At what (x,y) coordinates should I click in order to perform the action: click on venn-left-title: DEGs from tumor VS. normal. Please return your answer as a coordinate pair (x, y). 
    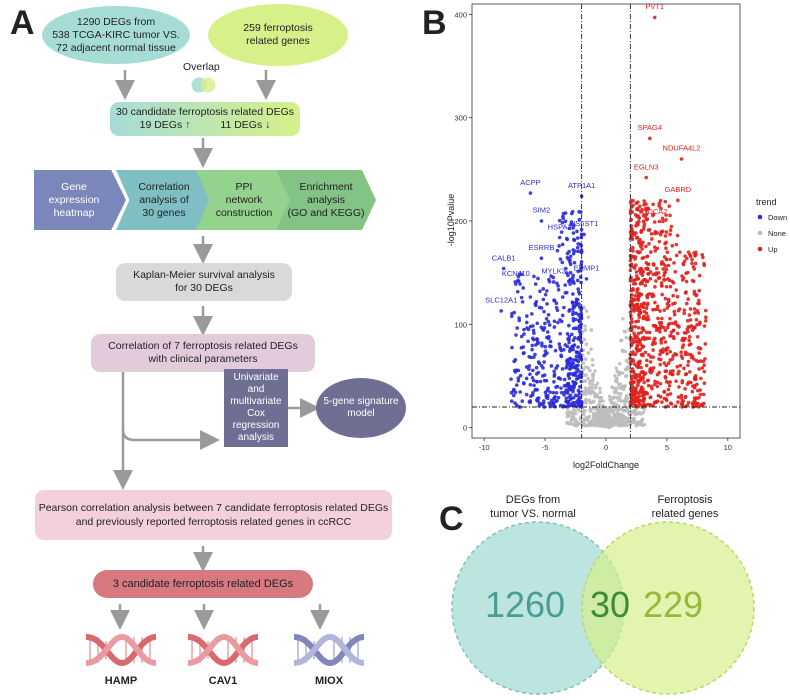
    Looking at the image, I should click on (533, 507).